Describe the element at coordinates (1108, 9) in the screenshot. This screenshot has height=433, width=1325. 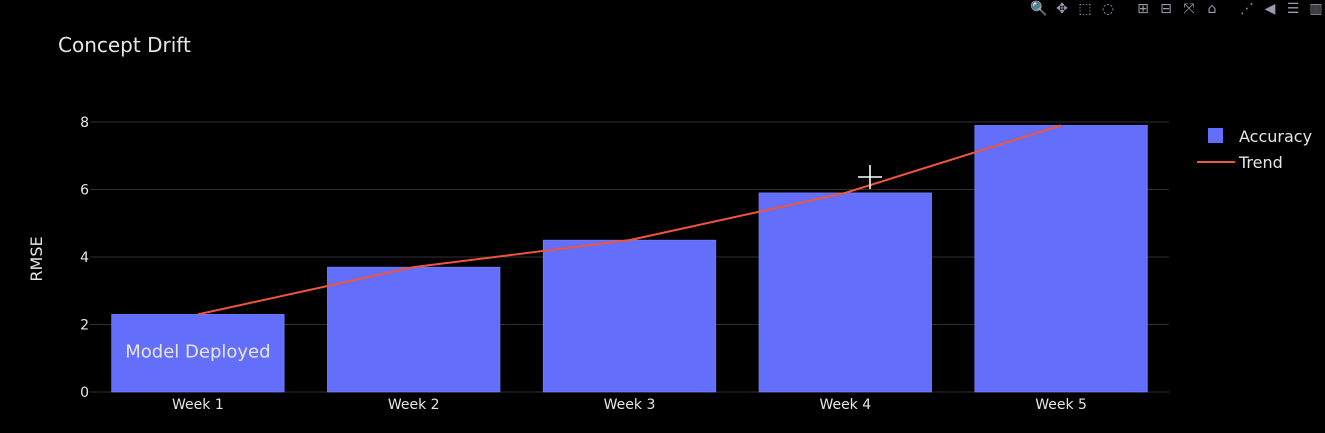
I see `lasso-select-icon: ◌` at that location.